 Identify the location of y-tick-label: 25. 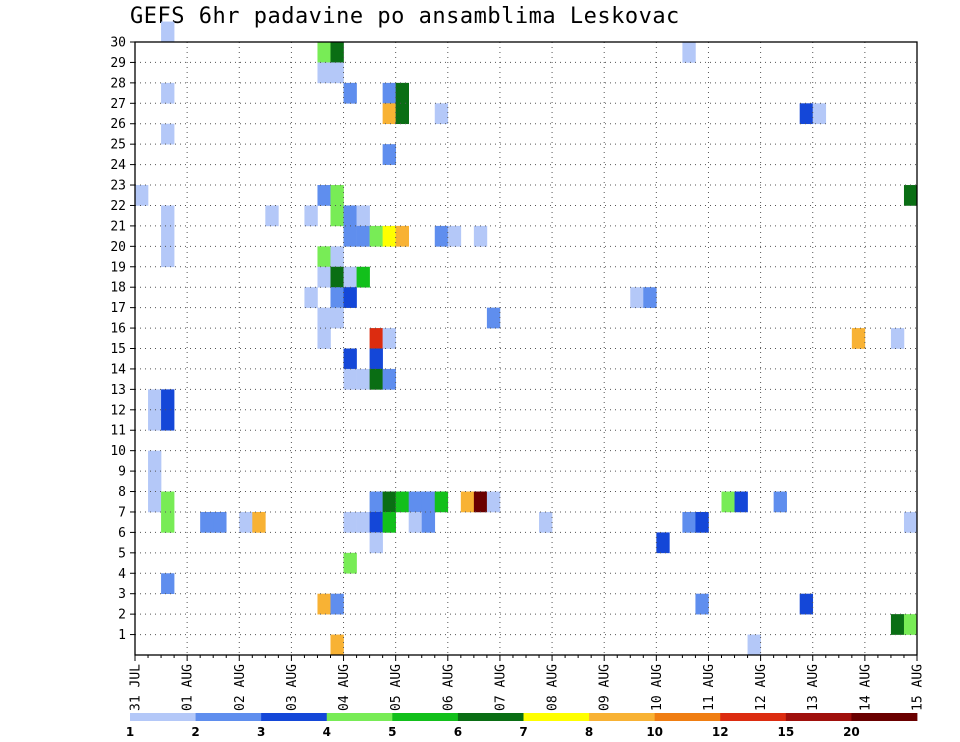
(118, 145).